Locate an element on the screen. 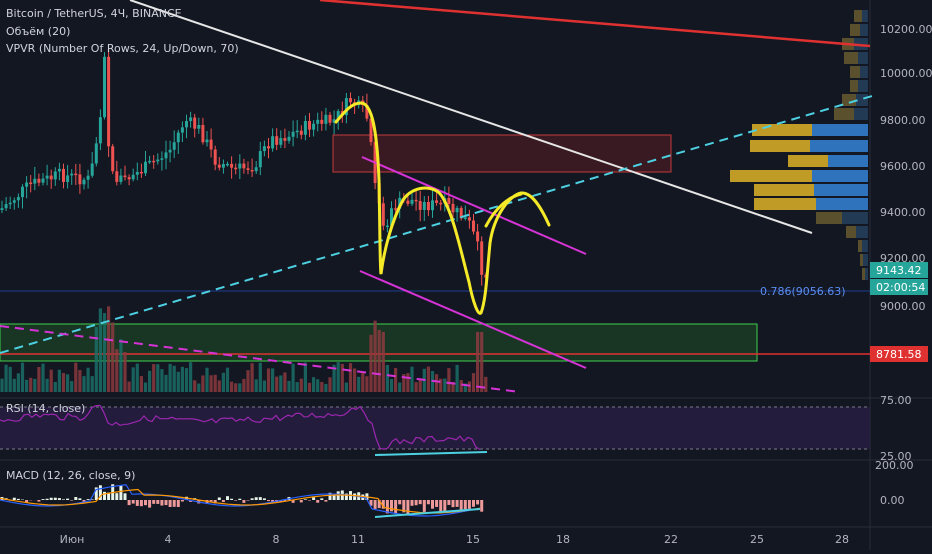 The image size is (932, 554). rsi-label: RSI (14, close) is located at coordinates (45, 408).